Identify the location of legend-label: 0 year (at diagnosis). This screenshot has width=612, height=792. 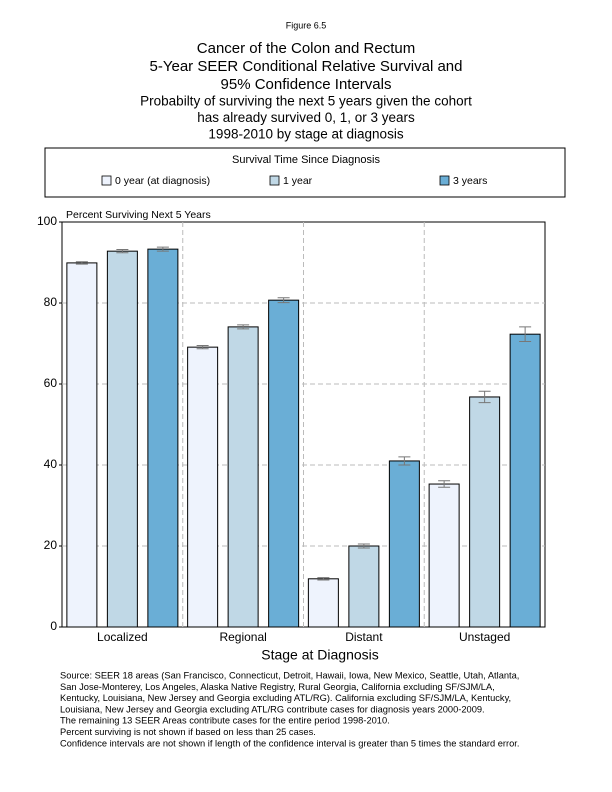
(162, 181).